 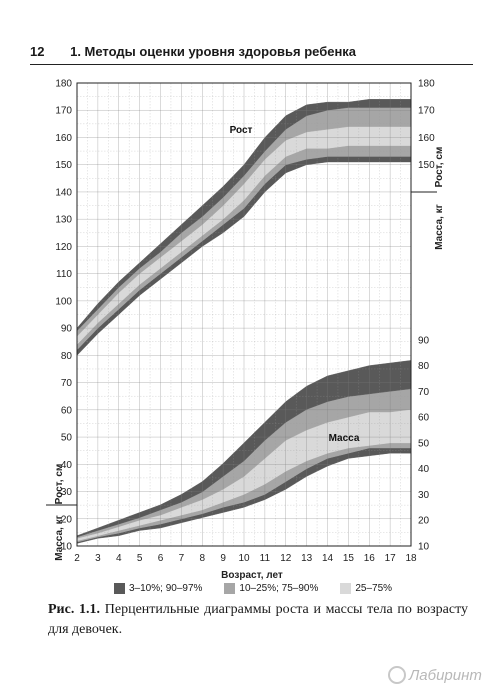 I want to click on left-tick-label: 80, so click(x=67, y=356).